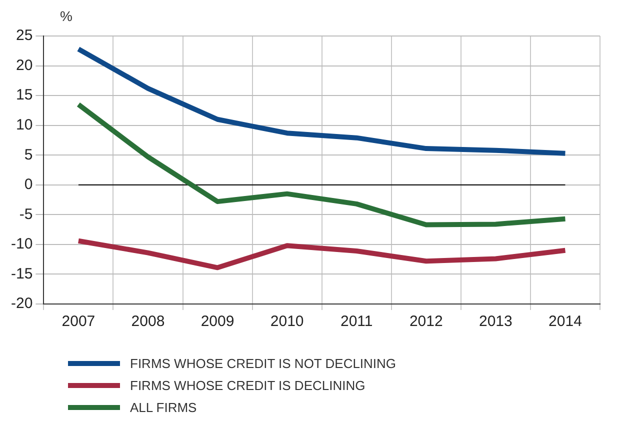 This screenshot has width=617, height=424. What do you see at coordinates (21, 244) in the screenshot?
I see `y-tick-label: -10` at bounding box center [21, 244].